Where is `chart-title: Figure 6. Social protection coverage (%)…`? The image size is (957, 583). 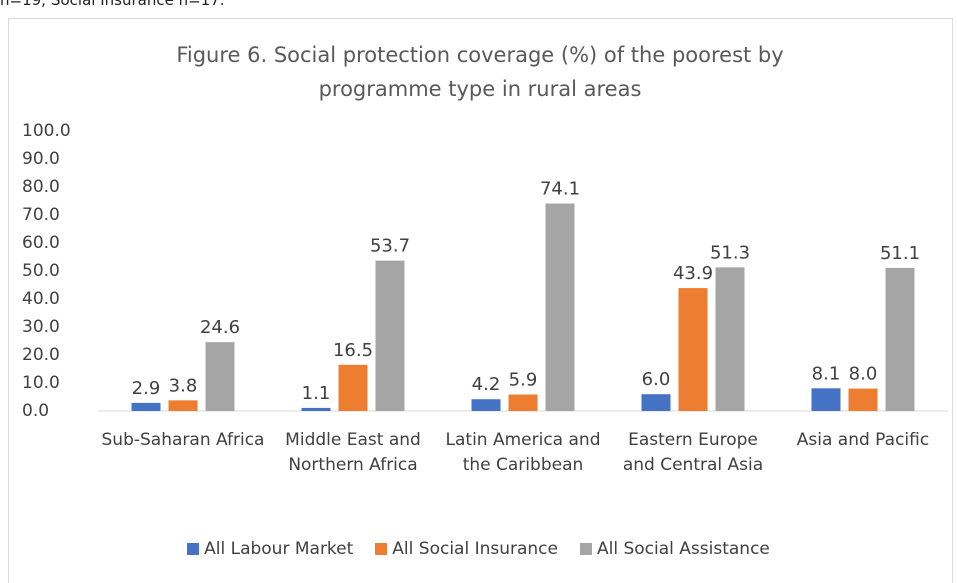 chart-title: Figure 6. Social protection coverage (%)… is located at coordinates (480, 72).